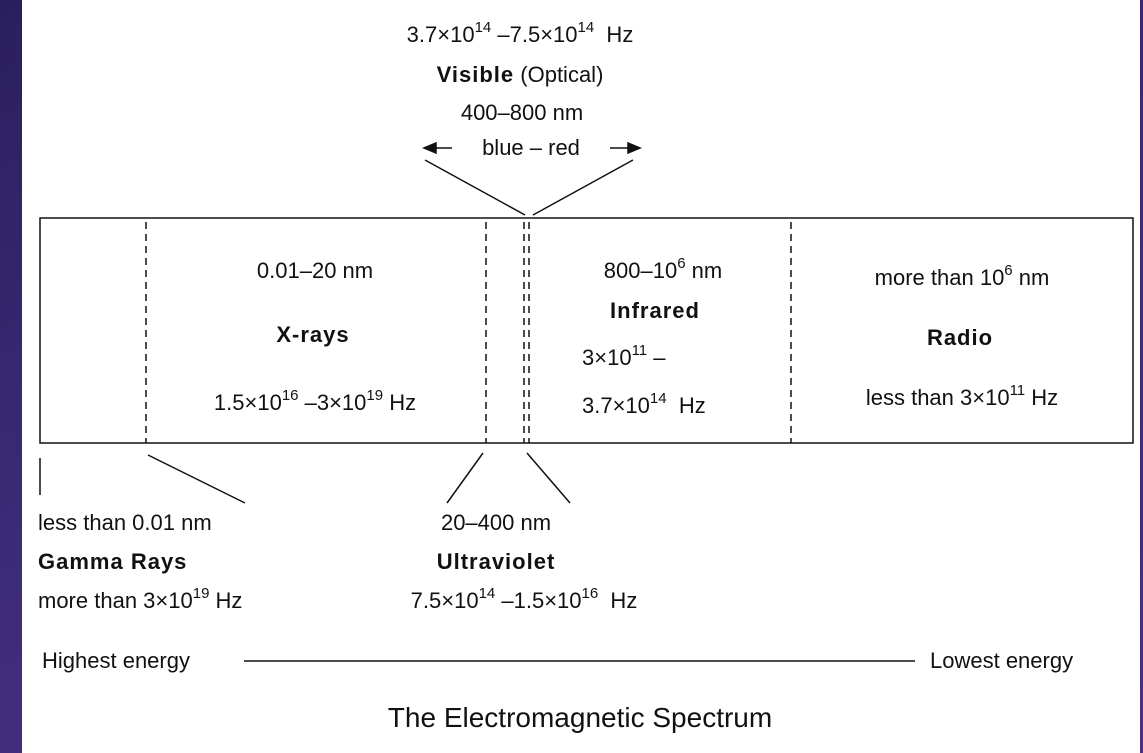 The image size is (1143, 753). Describe the element at coordinates (562, 74) in the screenshot. I see `visible-qualifier: (Optical)` at that location.